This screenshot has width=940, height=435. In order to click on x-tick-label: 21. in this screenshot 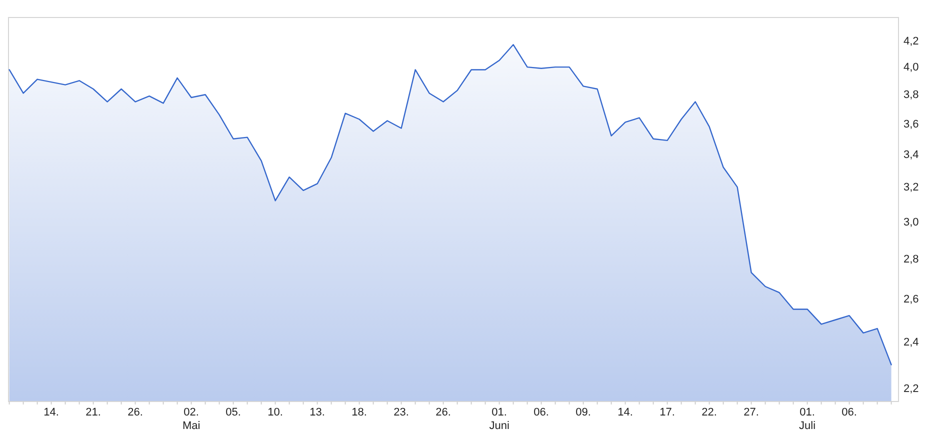, I will do `click(93, 412)`.